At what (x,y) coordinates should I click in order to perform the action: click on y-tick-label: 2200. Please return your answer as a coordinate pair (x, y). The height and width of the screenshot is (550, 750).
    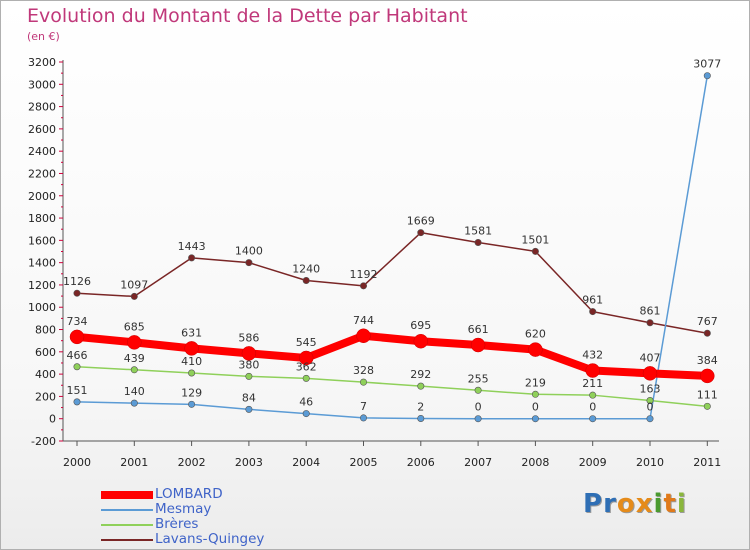
    Looking at the image, I should click on (42, 173).